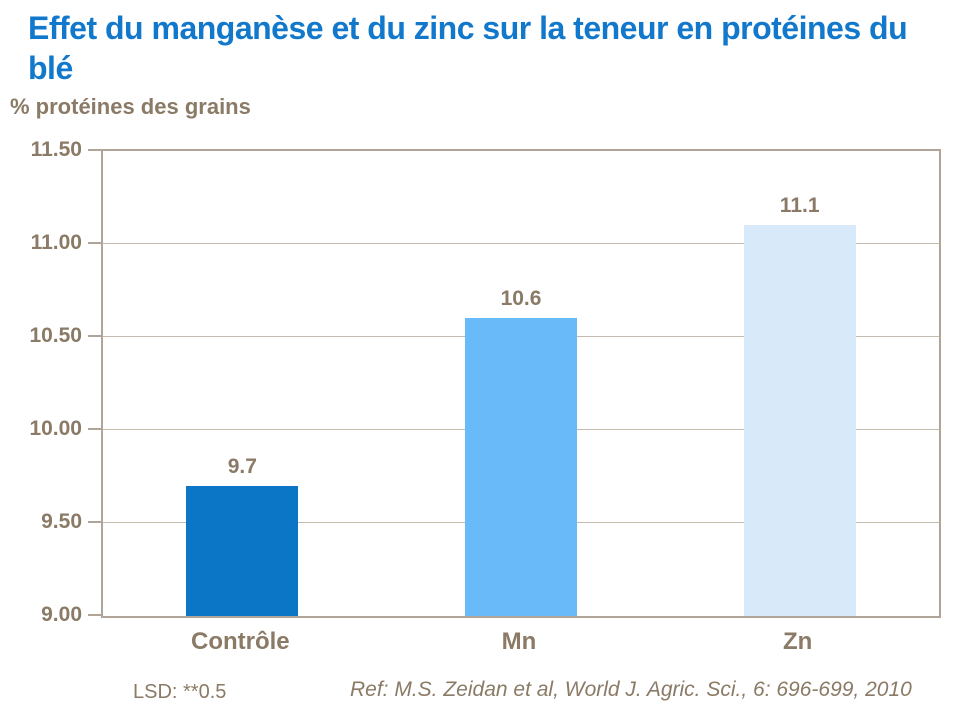 The height and width of the screenshot is (720, 960). I want to click on bar-value-label: 10.6, so click(521, 299).